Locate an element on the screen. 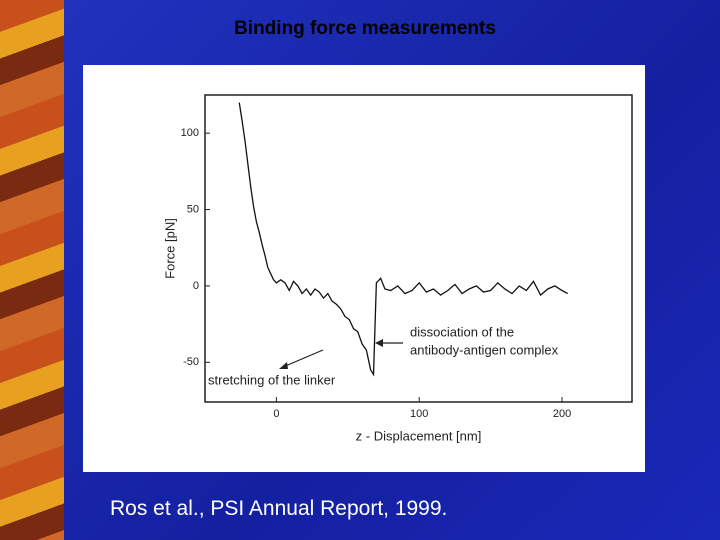 The width and height of the screenshot is (720, 540). annotation: antibody-antigen complex is located at coordinates (484, 349).